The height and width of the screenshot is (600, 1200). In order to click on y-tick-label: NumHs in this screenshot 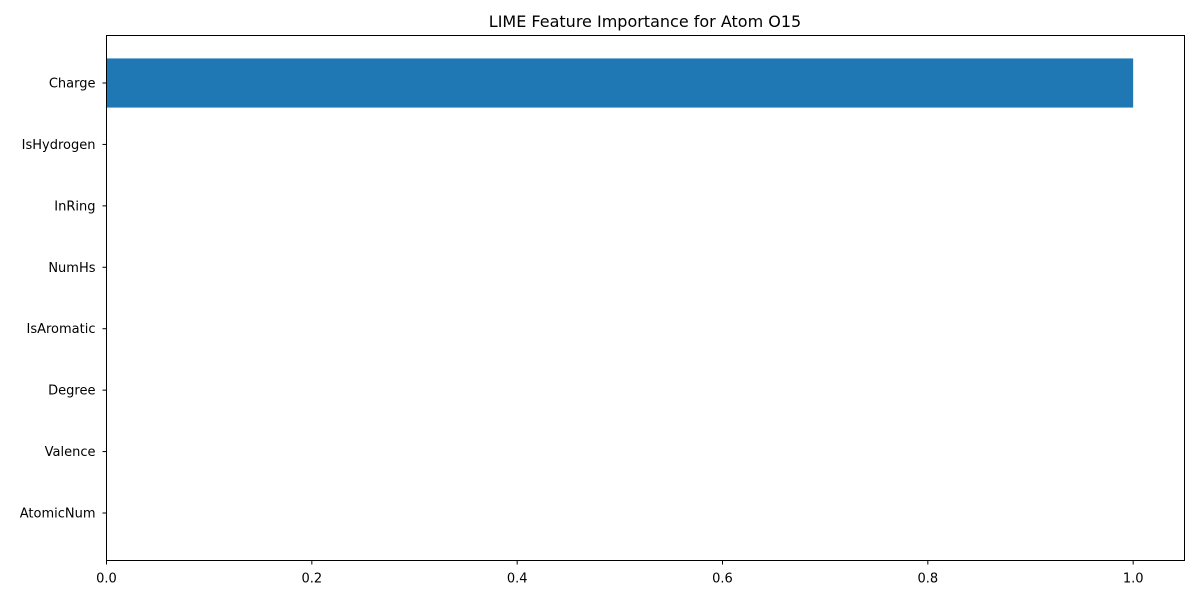, I will do `click(71, 268)`.